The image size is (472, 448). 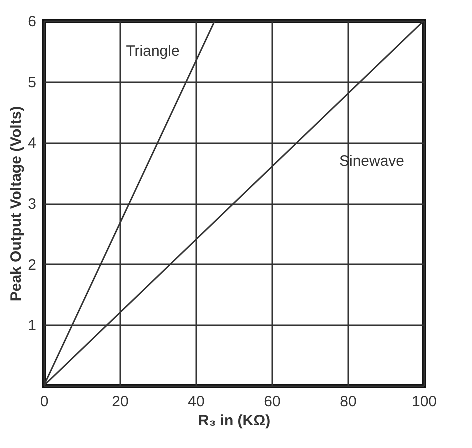 I want to click on y-tick-label: 1, so click(x=32, y=326).